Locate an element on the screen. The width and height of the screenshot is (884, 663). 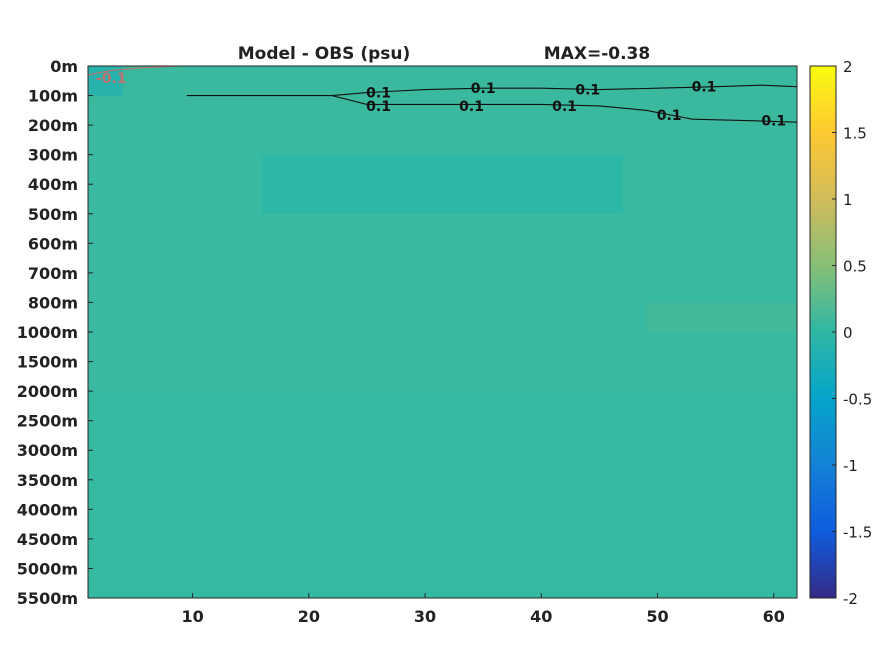
x-axis-ticks: 10 20 30 40 50 60 is located at coordinates (483, 609).